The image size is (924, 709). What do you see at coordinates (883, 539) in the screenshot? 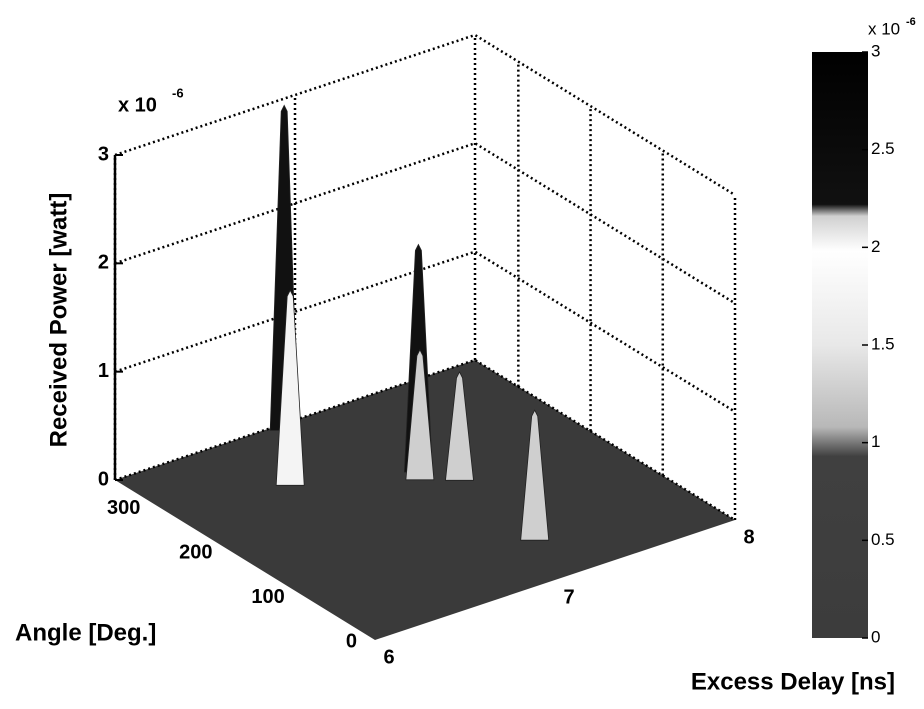
I see `colorbar-tick-label: 0.5` at bounding box center [883, 539].